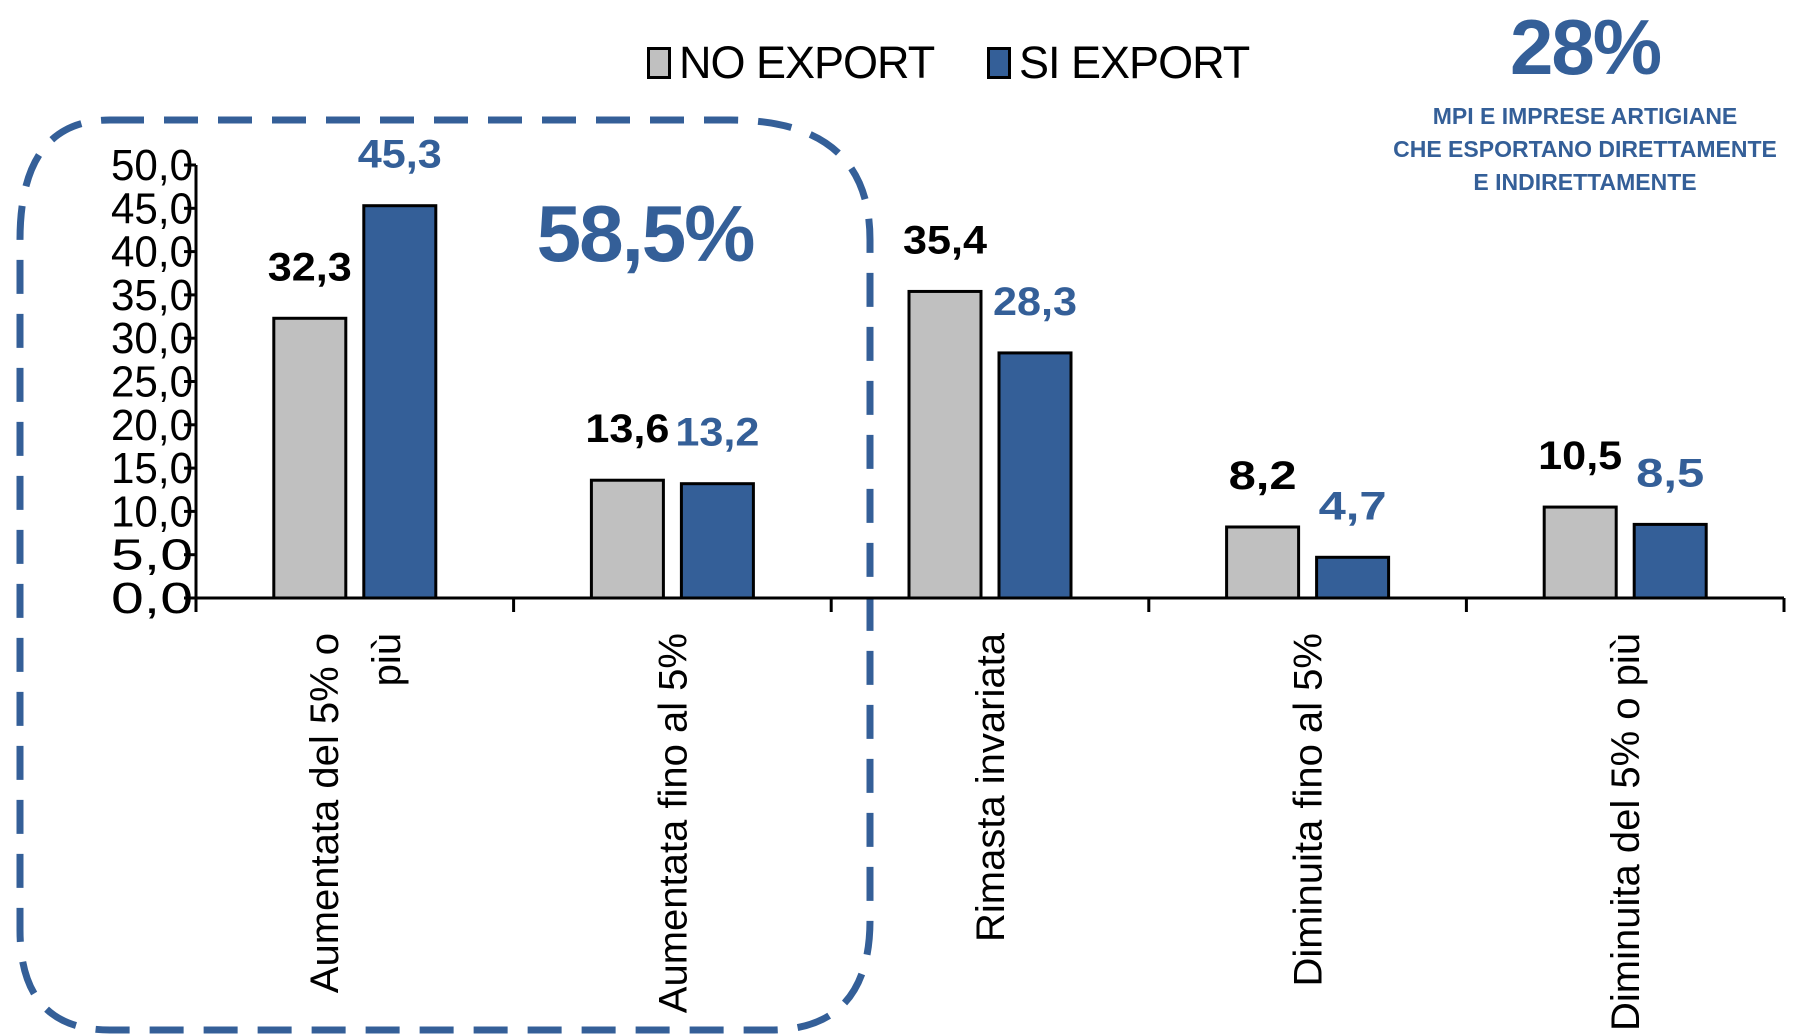 The image size is (1794, 1035). Describe the element at coordinates (152, 555) in the screenshot. I see `y-tick-label: 5,0` at that location.